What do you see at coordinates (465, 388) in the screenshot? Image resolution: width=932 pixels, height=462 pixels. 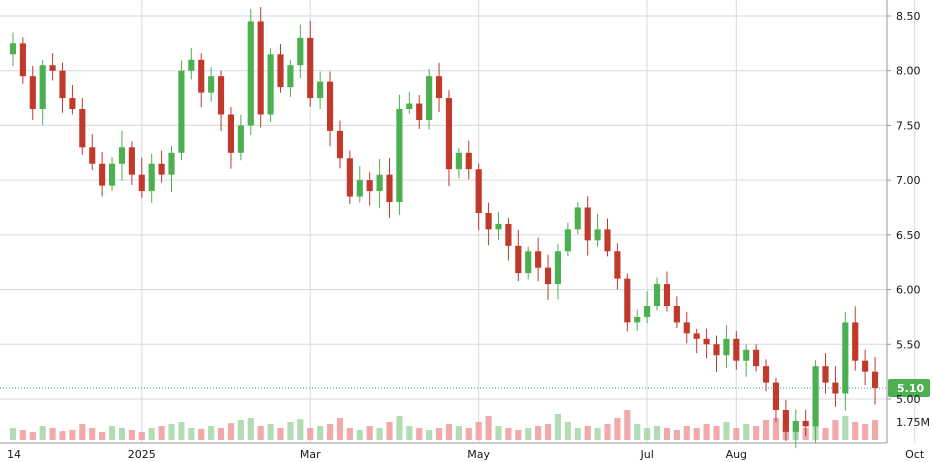 I see `last-price-line: 5.10` at bounding box center [465, 388].